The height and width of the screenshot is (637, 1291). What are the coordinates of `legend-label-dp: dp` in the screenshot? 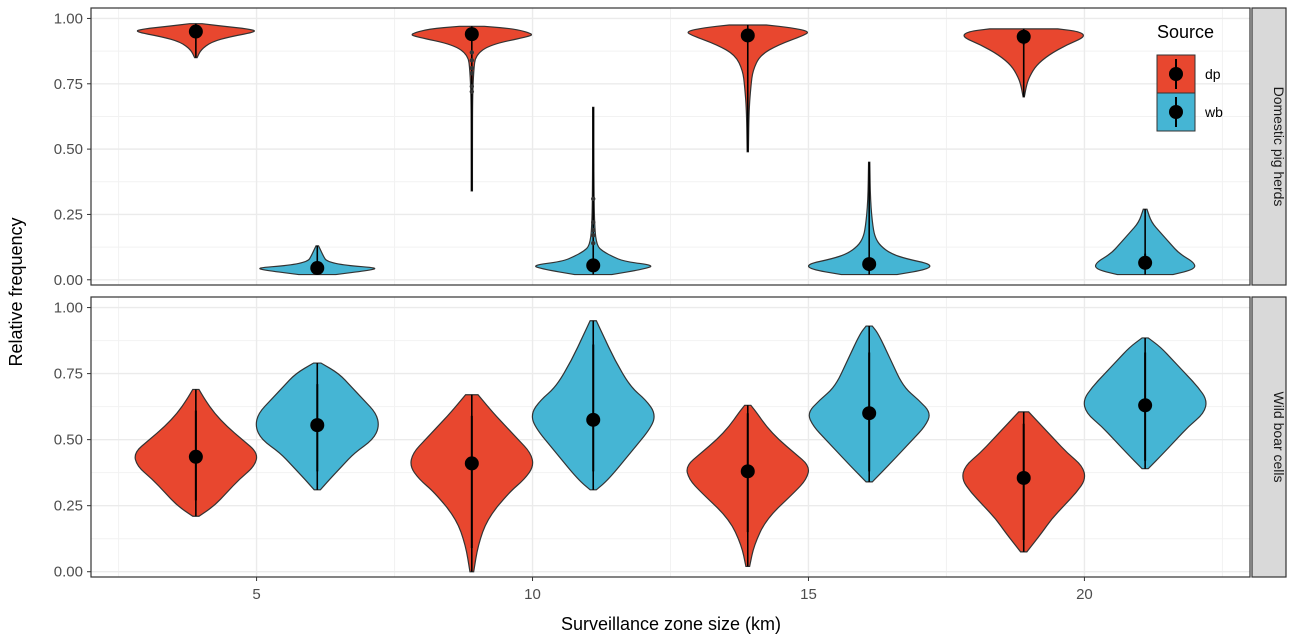 It's located at (1213, 74).